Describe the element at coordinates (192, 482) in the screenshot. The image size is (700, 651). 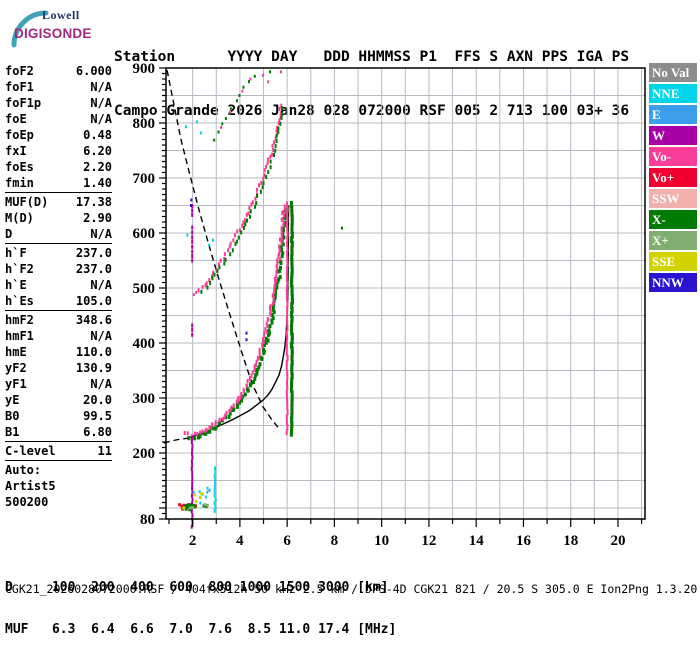
I see `trace-spread-column-2MHz` at that location.